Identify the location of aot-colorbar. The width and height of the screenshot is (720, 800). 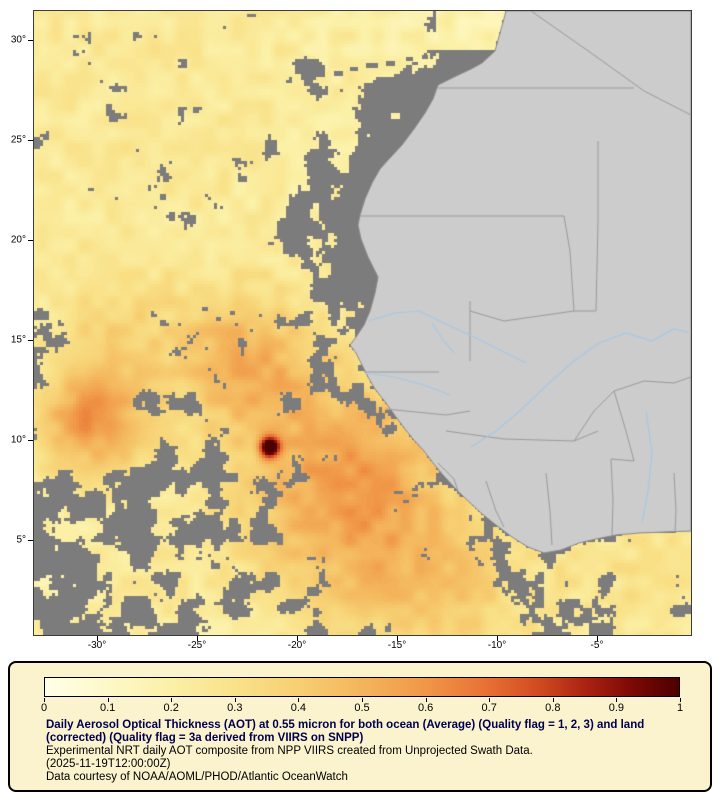
(362, 687).